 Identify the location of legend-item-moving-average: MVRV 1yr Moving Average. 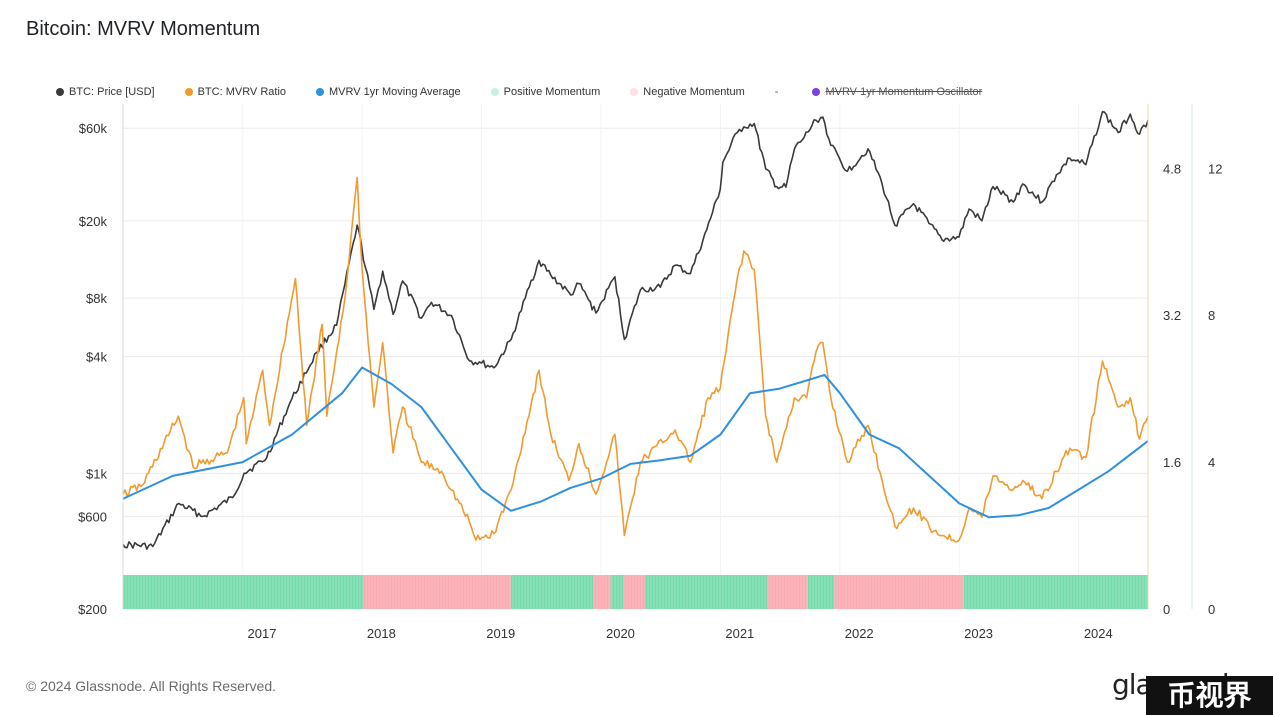
(388, 92).